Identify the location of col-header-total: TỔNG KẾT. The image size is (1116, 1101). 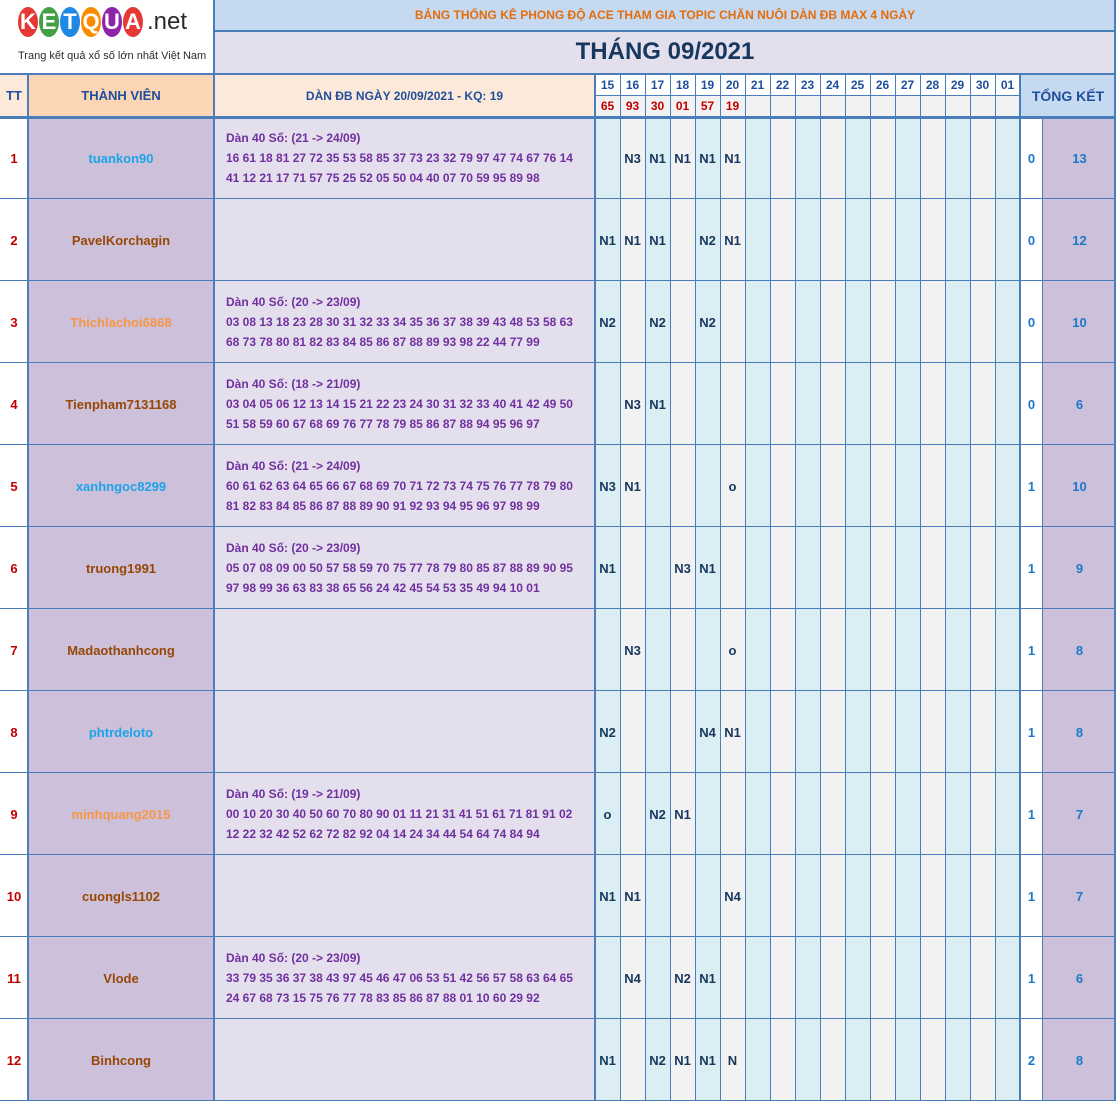
(1068, 95).